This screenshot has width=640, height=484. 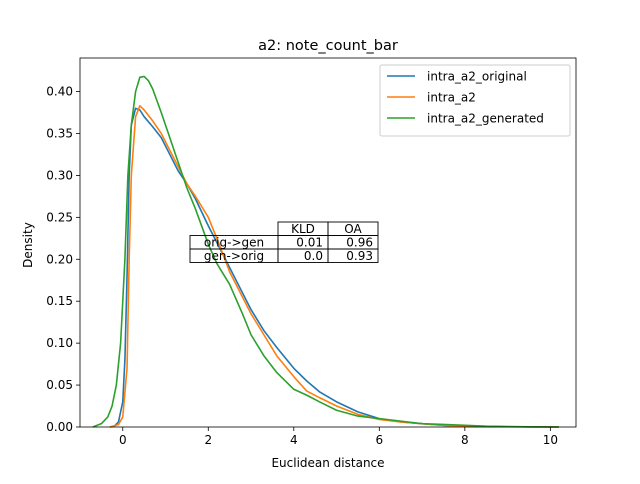 I want to click on table-cell, so click(x=353, y=255).